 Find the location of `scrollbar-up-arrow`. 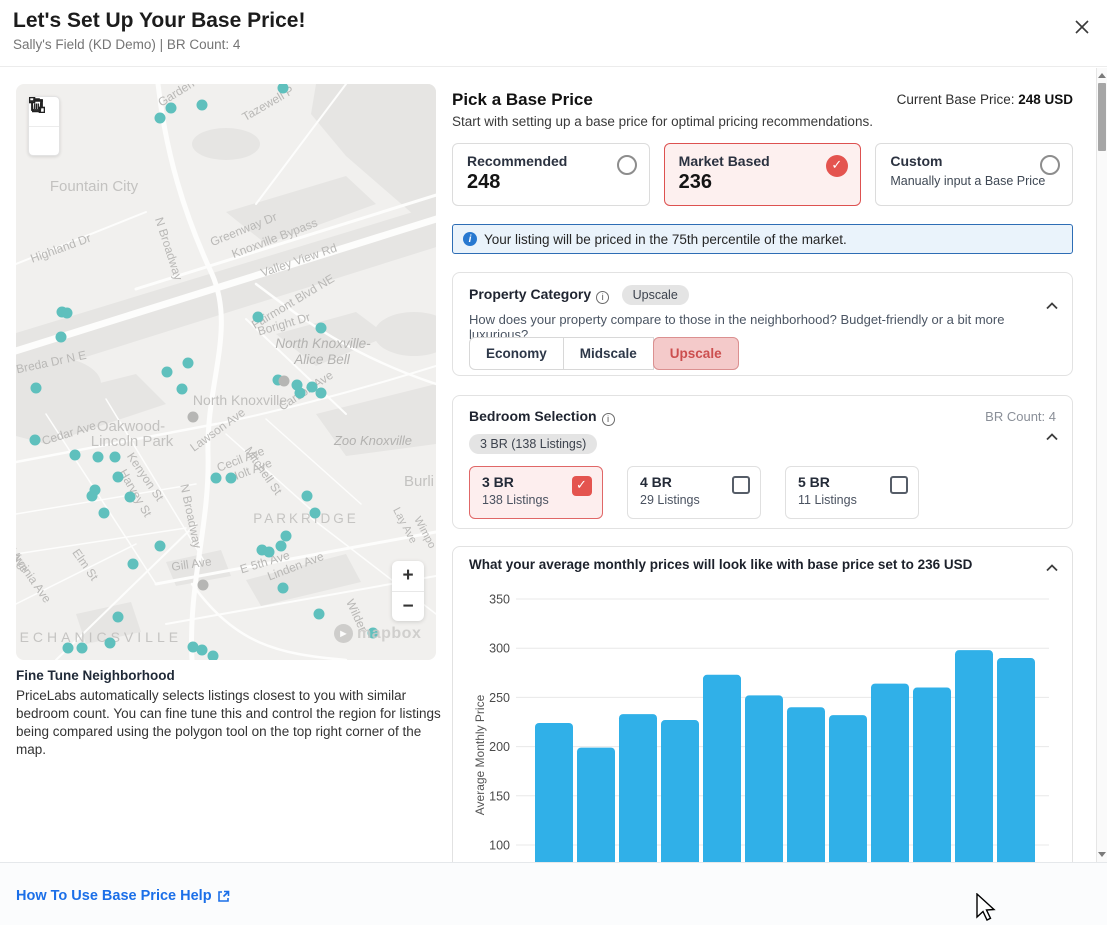

scrollbar-up-arrow is located at coordinates (1102, 75).